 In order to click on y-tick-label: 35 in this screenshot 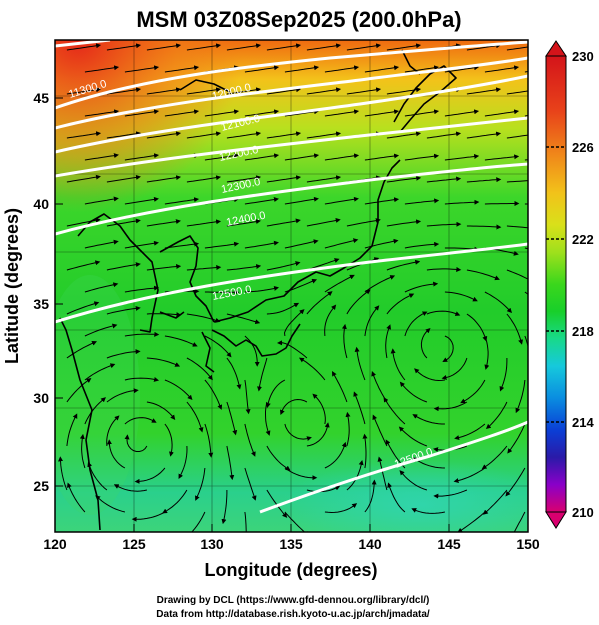, I will do `click(41, 304)`.